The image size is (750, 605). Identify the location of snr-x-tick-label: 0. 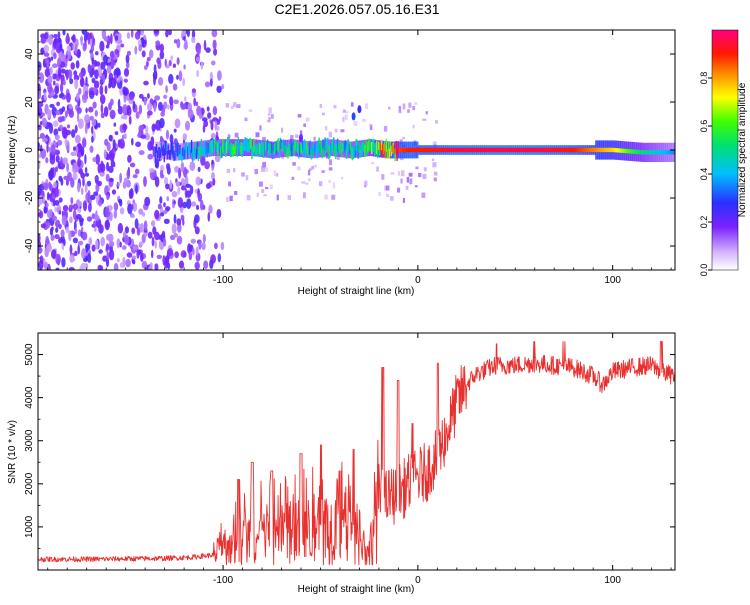
(418, 580).